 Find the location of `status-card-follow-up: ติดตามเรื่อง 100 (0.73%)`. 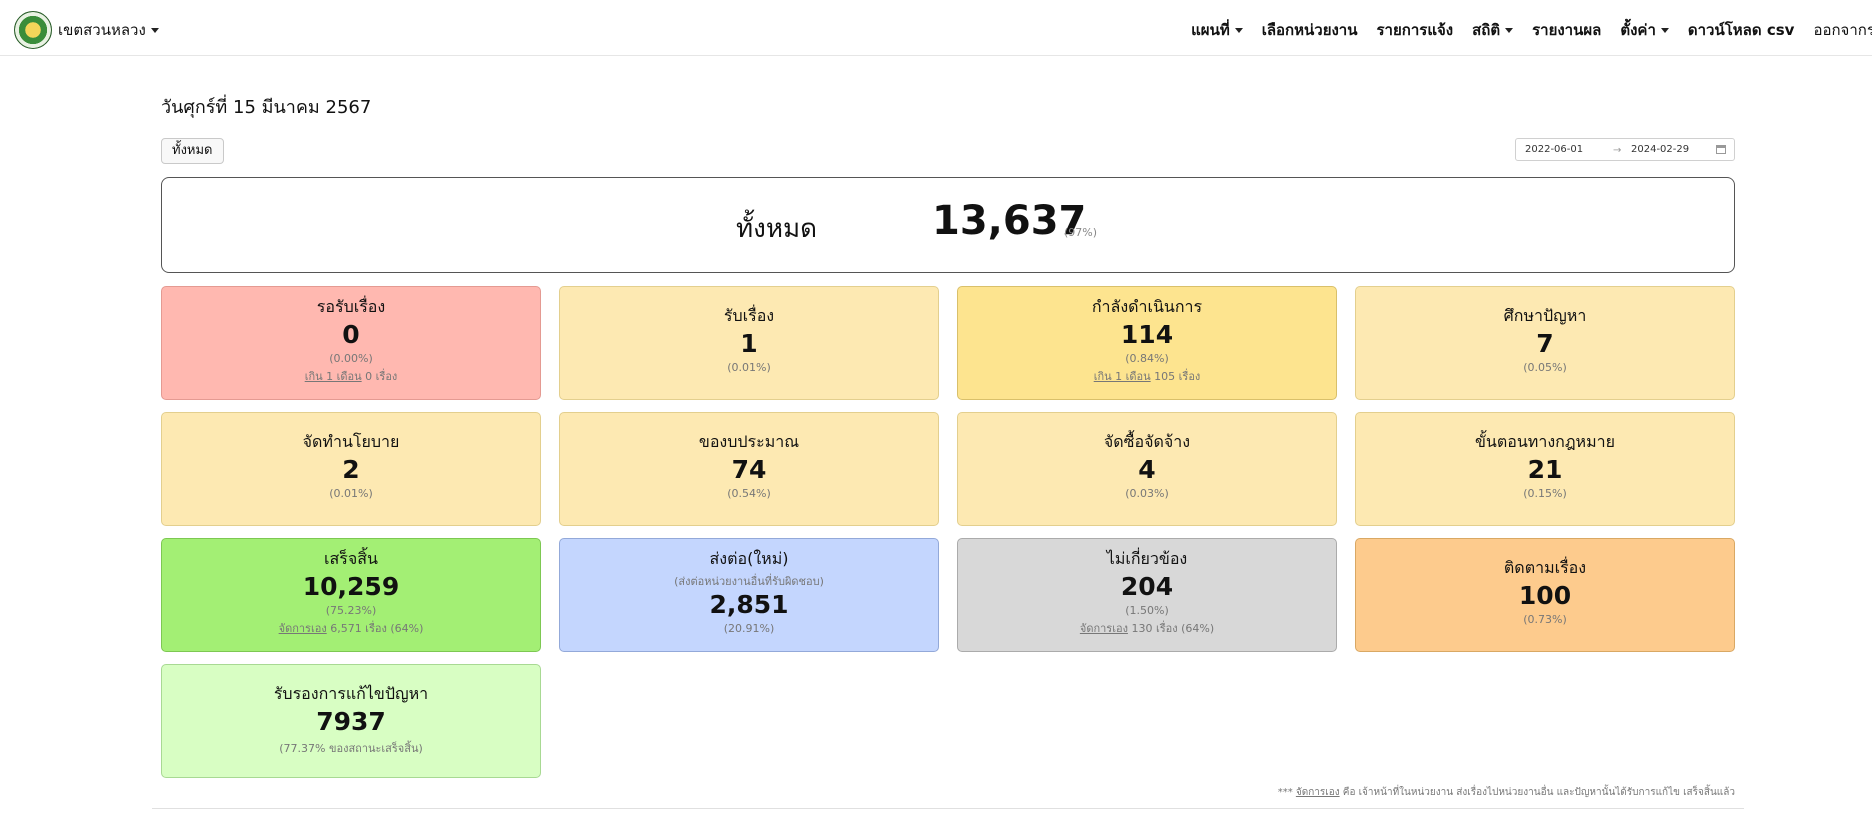

status-card-follow-up: ติดตามเรื่อง 100 (0.73%) is located at coordinates (1545, 595).